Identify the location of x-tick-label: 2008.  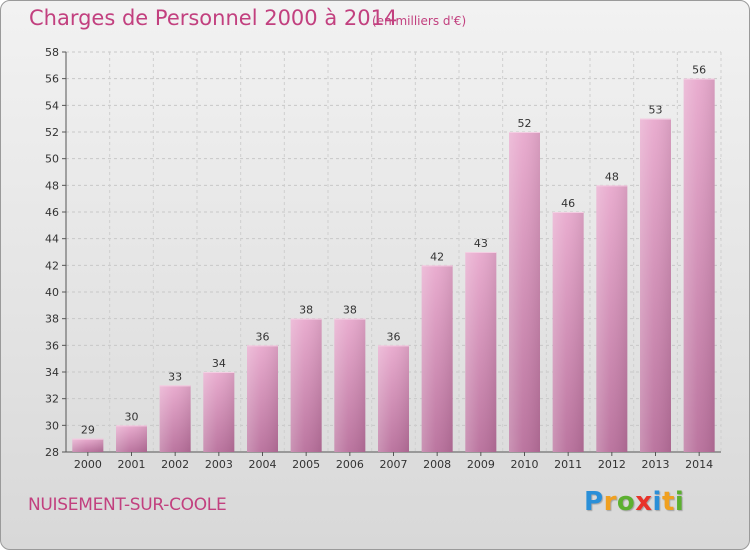
(437, 464).